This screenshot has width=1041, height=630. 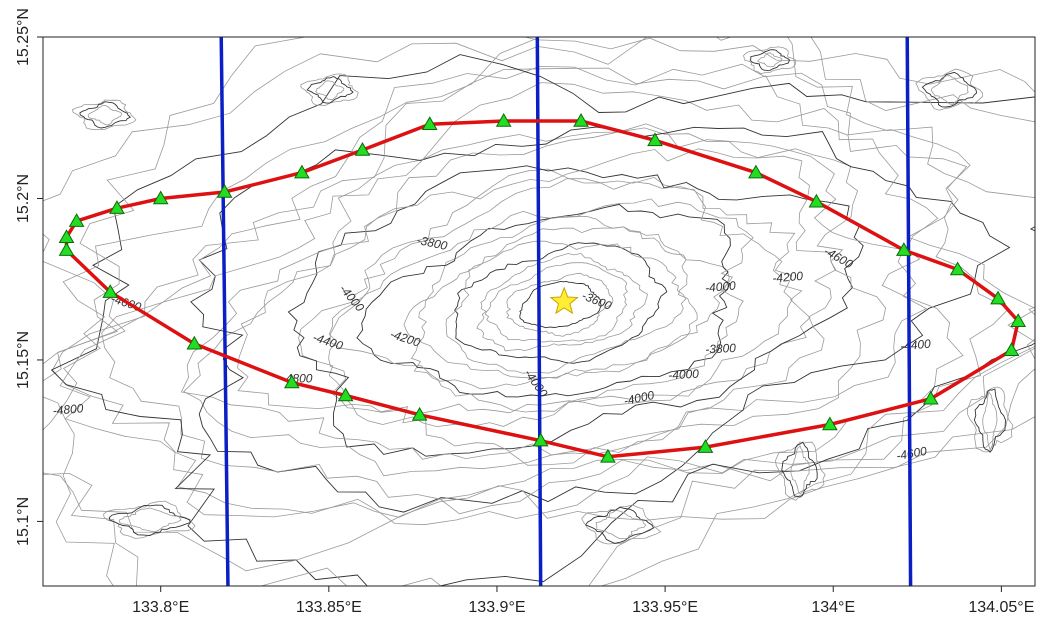 I want to click on star-icon, so click(x=564, y=300).